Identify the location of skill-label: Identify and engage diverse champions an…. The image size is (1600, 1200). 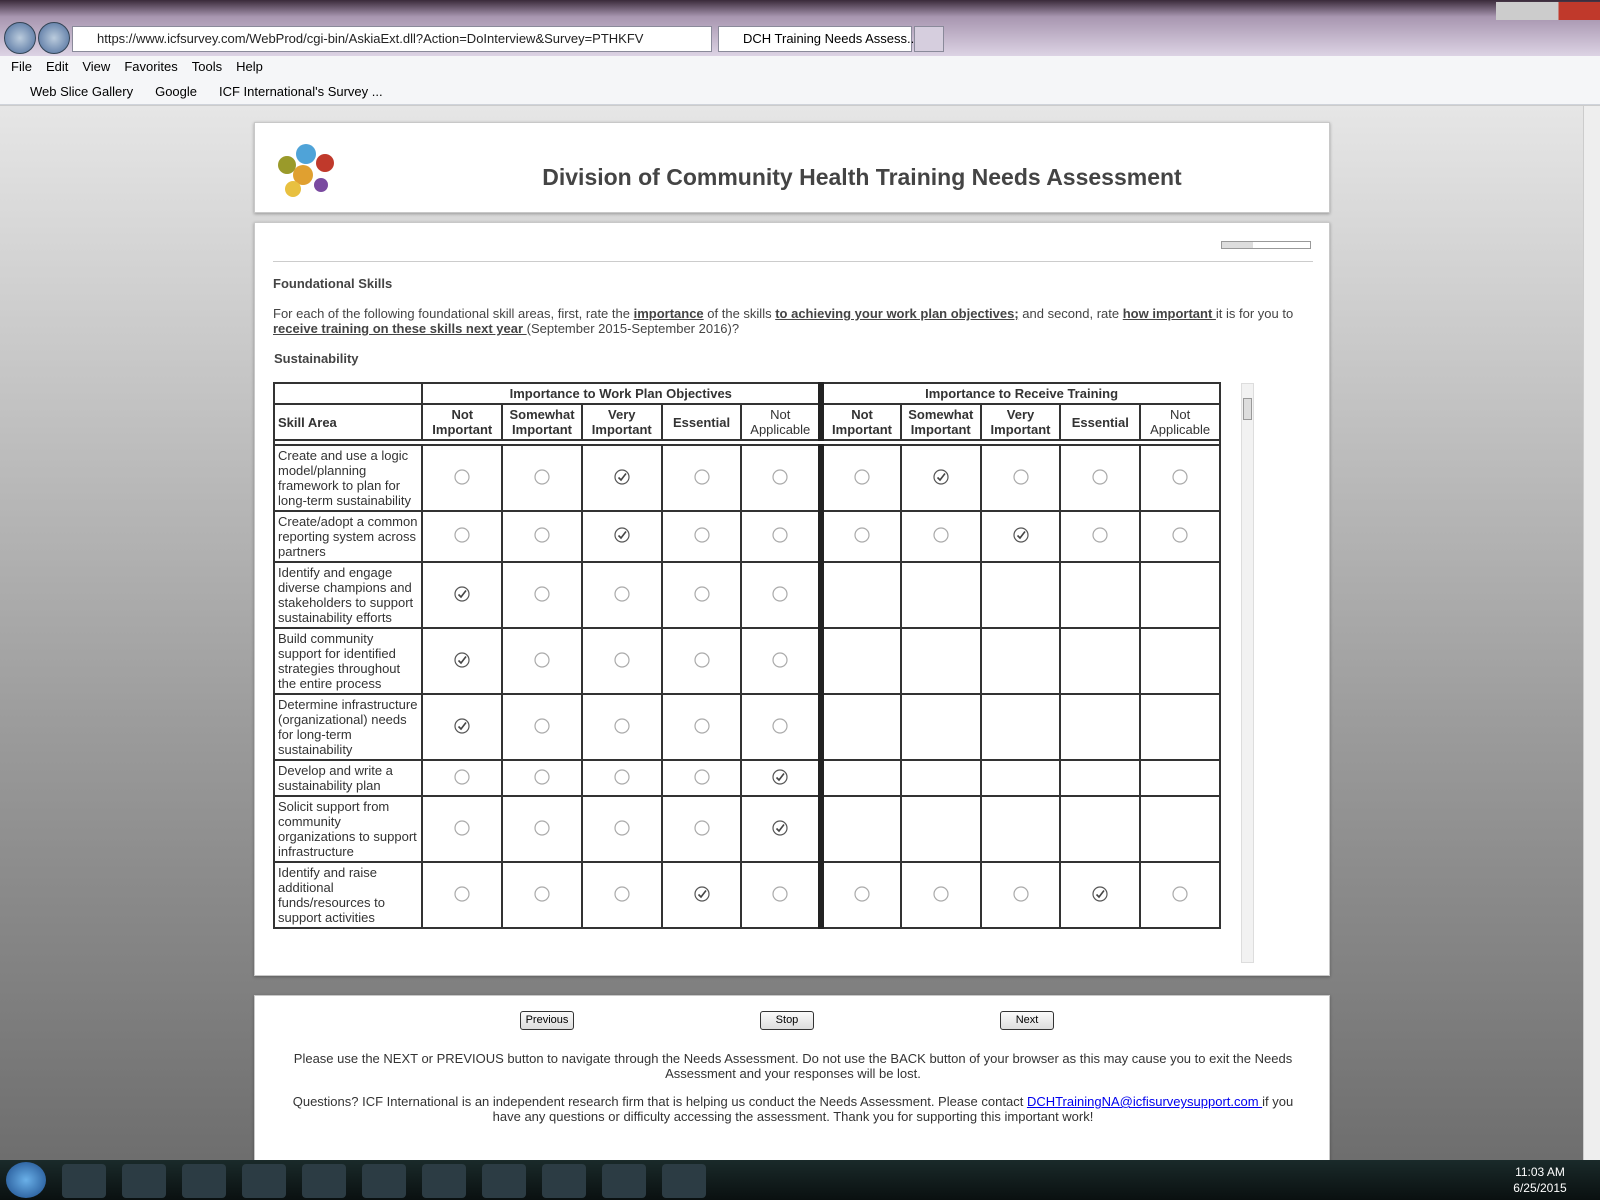
(348, 595).